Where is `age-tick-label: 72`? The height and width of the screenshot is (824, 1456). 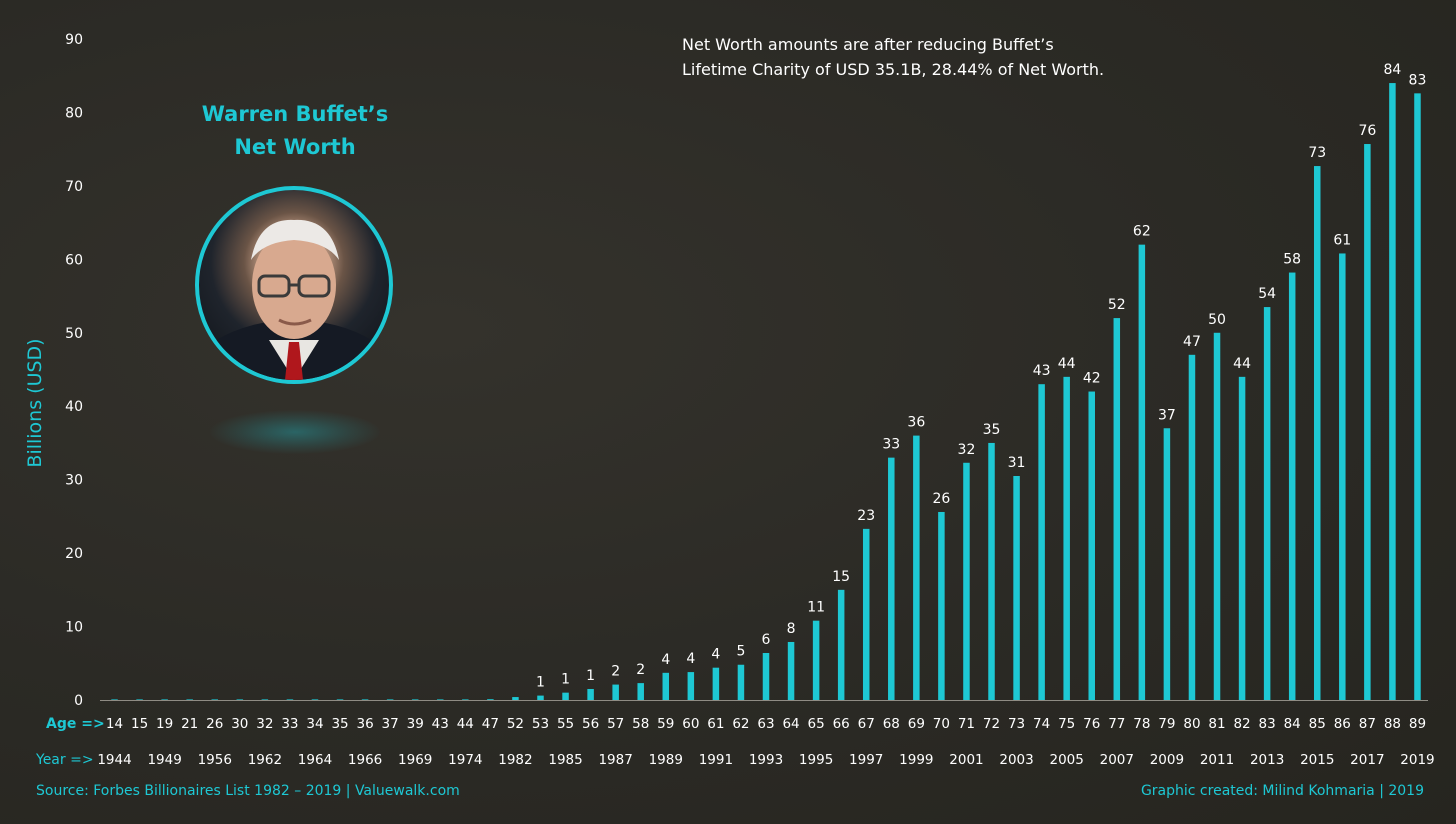
age-tick-label: 72 is located at coordinates (991, 724).